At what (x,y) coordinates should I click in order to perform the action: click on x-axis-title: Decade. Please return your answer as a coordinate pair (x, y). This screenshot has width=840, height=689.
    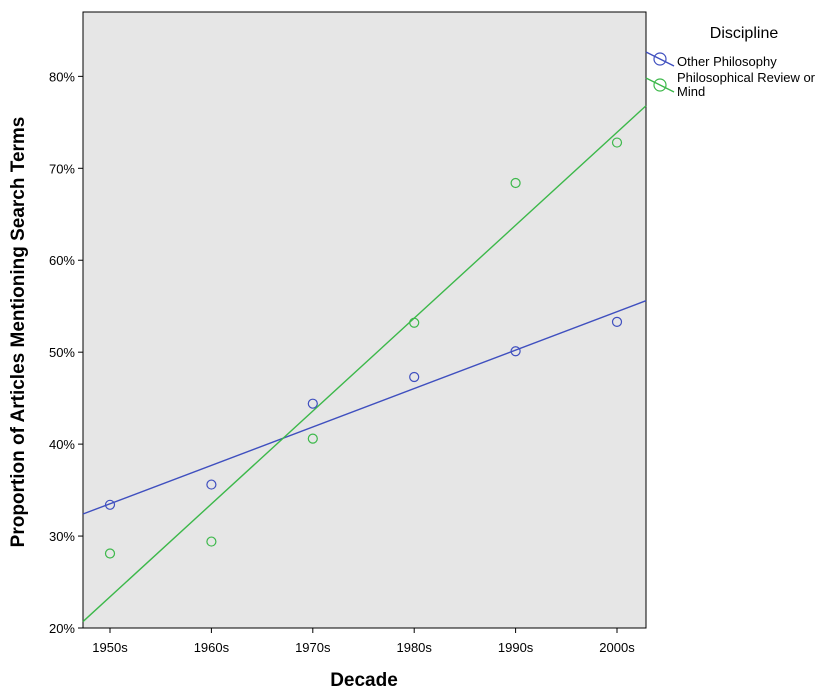
    Looking at the image, I should click on (364, 679).